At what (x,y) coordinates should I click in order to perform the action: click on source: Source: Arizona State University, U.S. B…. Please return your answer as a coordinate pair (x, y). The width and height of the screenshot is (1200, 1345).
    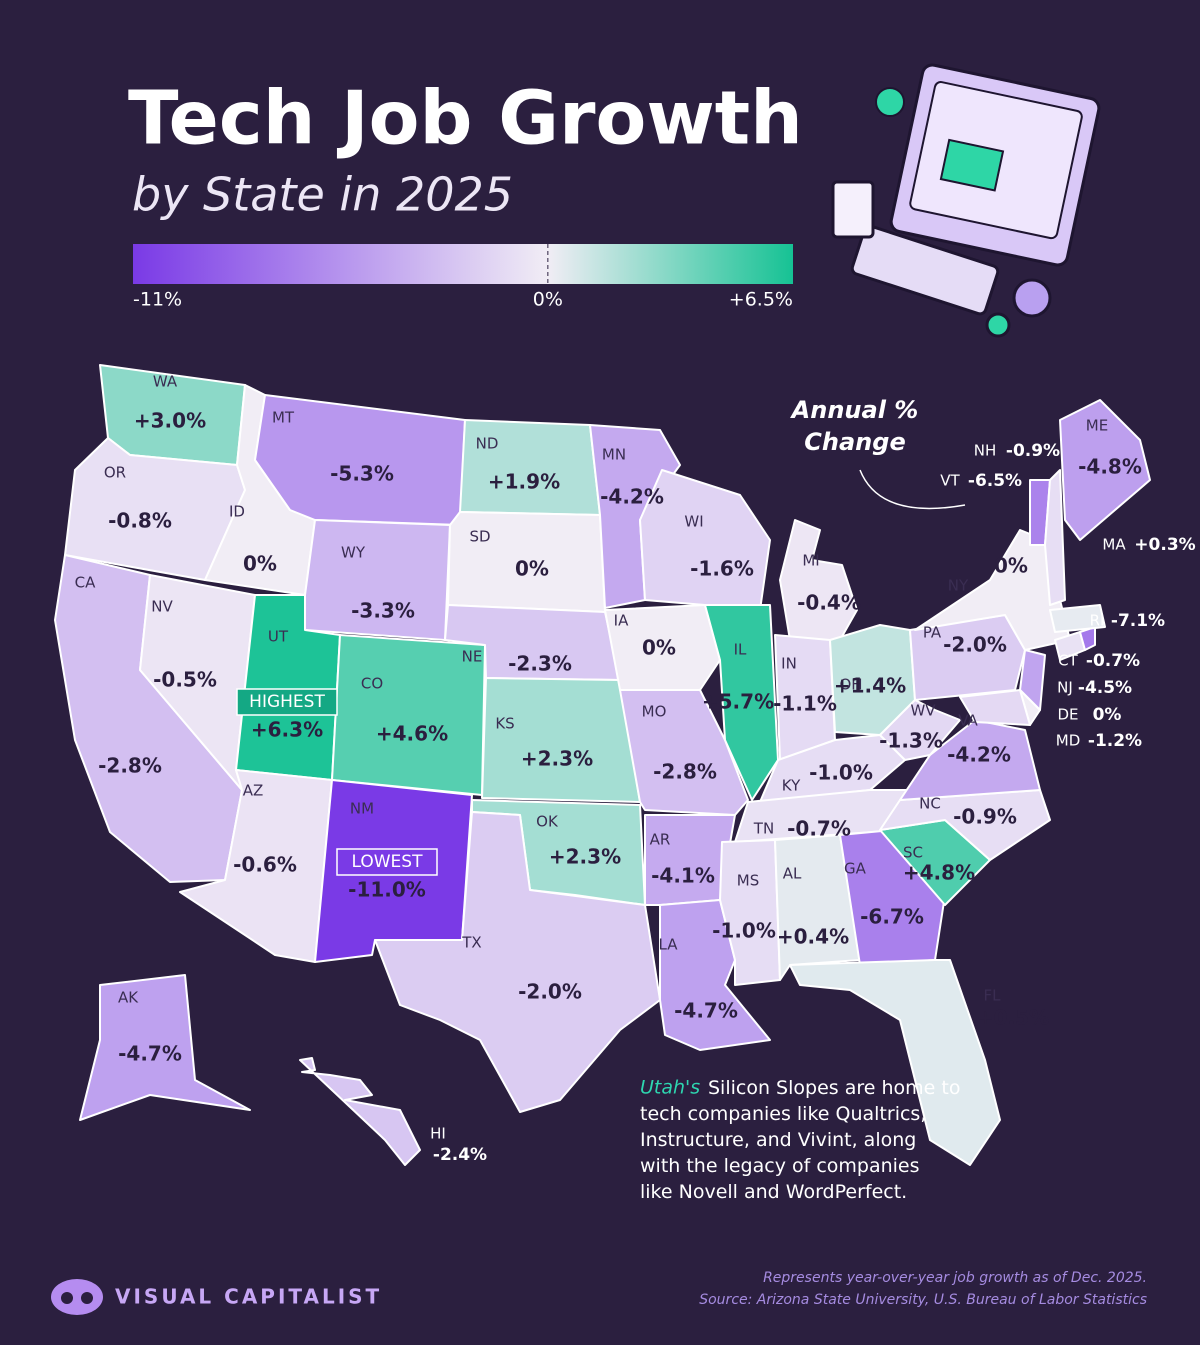
    Looking at the image, I should click on (923, 1300).